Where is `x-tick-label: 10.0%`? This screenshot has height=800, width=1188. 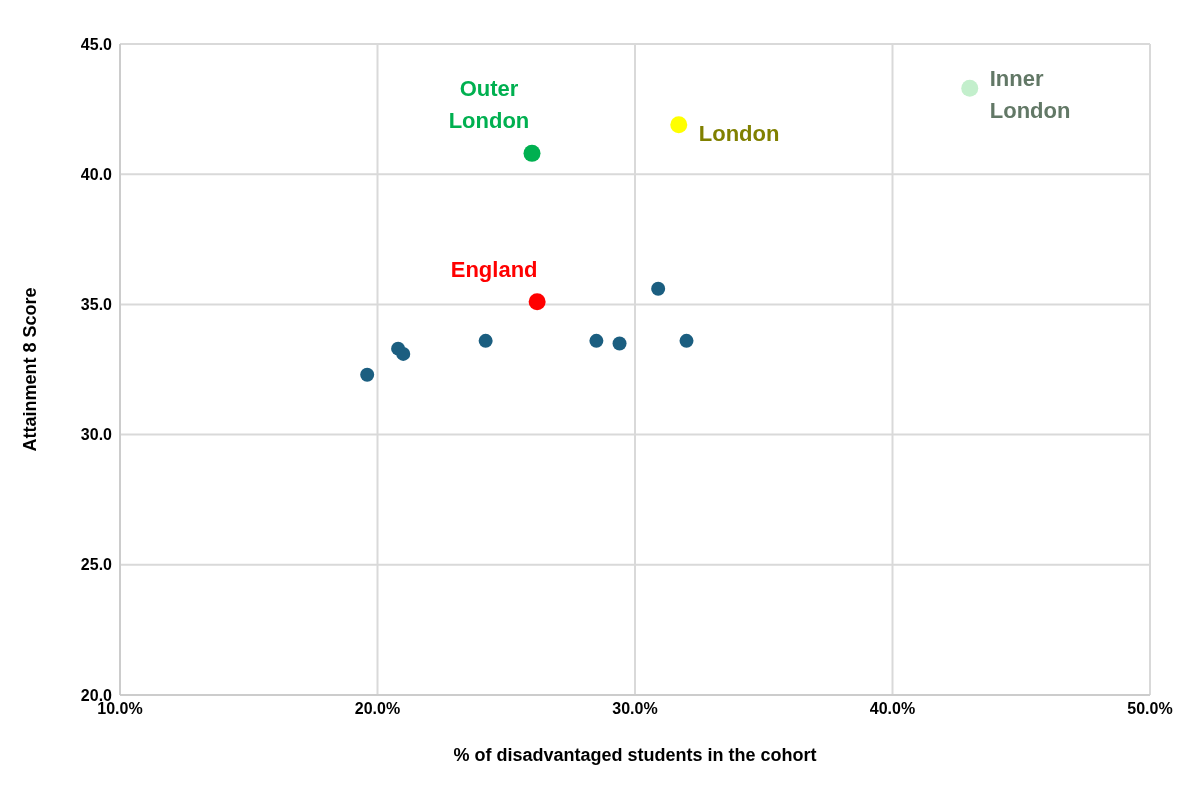
x-tick-label: 10.0% is located at coordinates (120, 709).